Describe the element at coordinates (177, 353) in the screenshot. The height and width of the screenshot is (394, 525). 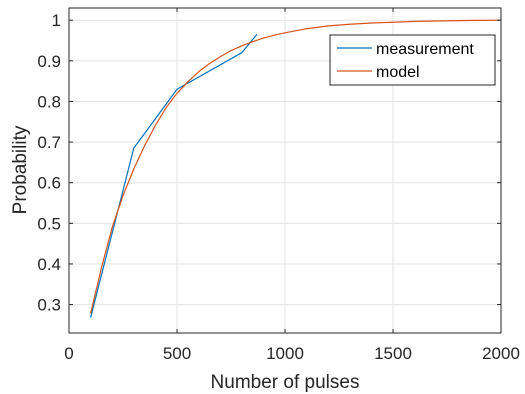
I see `x-tick-label: 500` at that location.